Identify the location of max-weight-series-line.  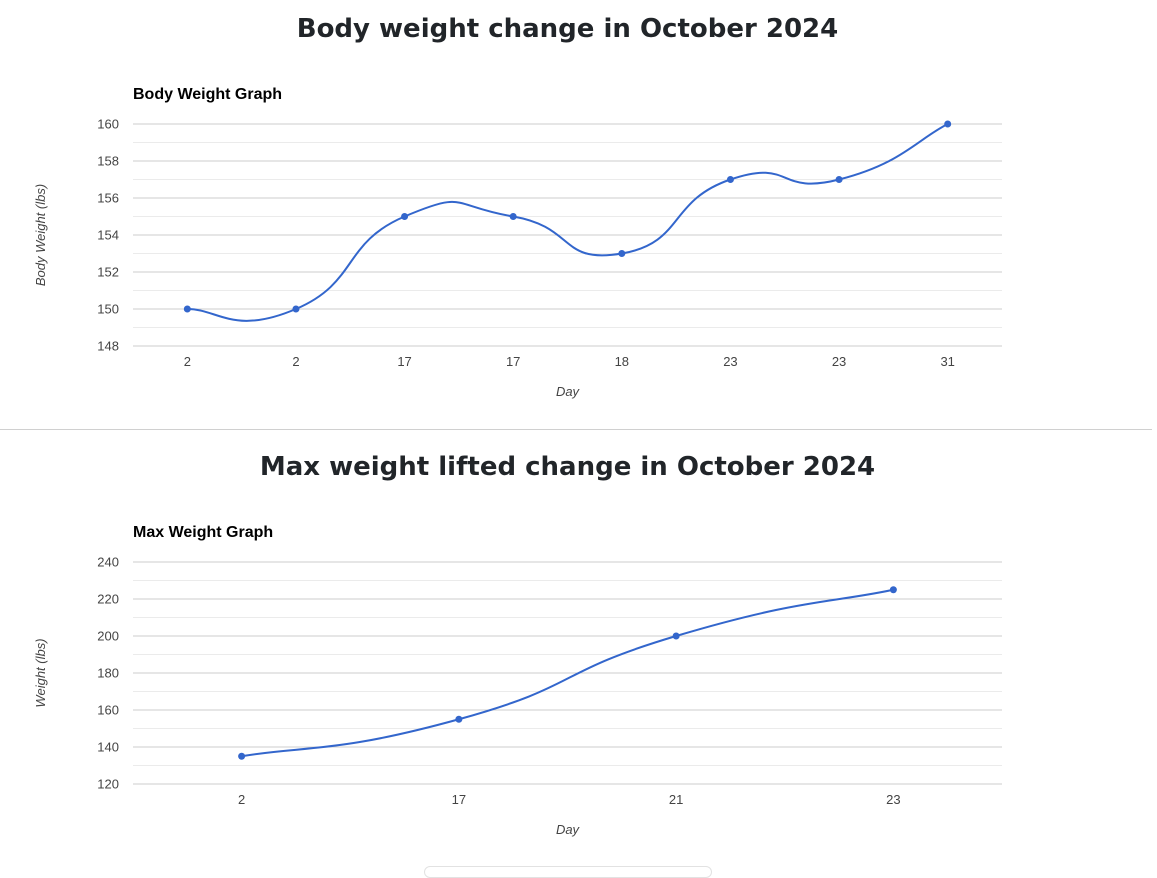
(567, 673).